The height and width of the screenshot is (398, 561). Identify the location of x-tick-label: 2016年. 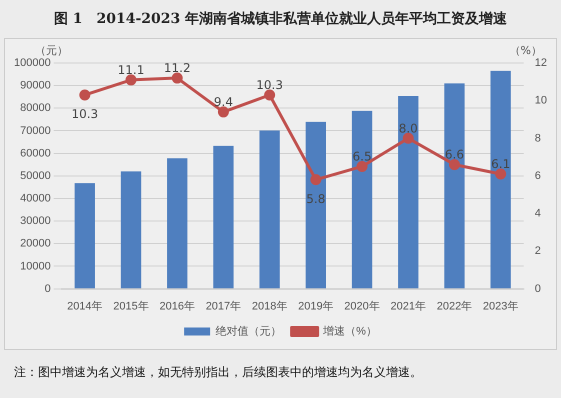
(177, 306).